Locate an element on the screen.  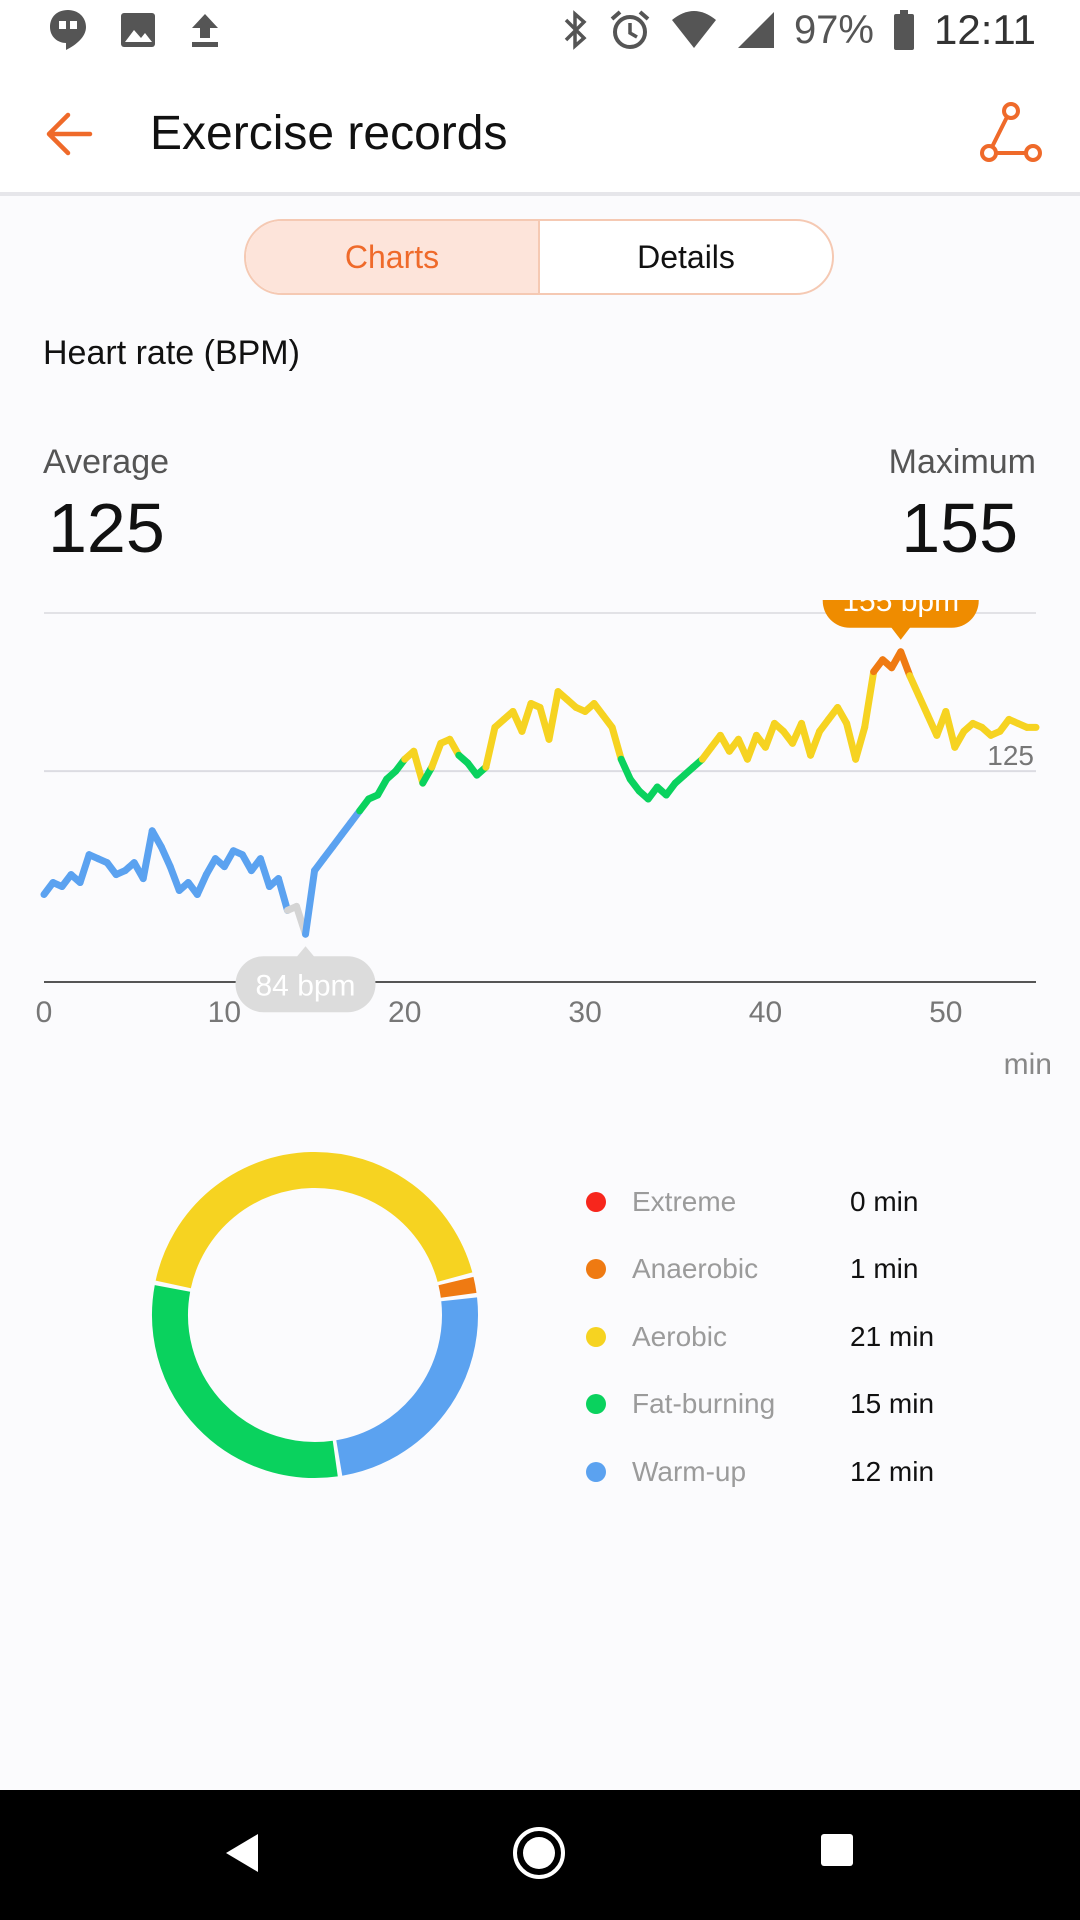
tab-charts: Charts is located at coordinates (393, 257).